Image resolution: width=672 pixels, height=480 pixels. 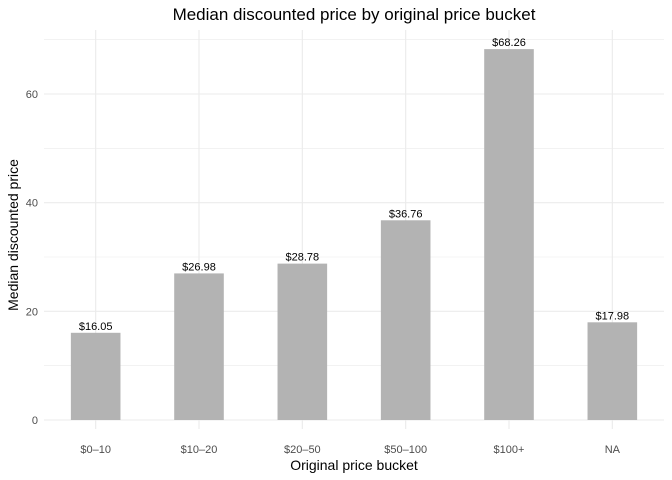 What do you see at coordinates (32, 95) in the screenshot?
I see `y-tick-label: 60` at bounding box center [32, 95].